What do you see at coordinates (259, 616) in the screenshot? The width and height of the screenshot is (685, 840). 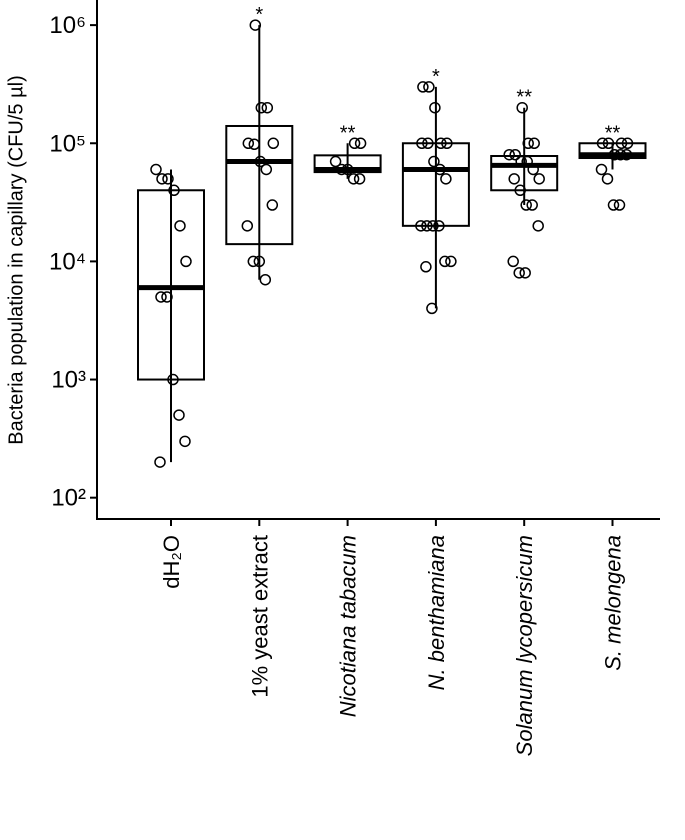 I see `x-tick-label: 1% yeast extract` at bounding box center [259, 616].